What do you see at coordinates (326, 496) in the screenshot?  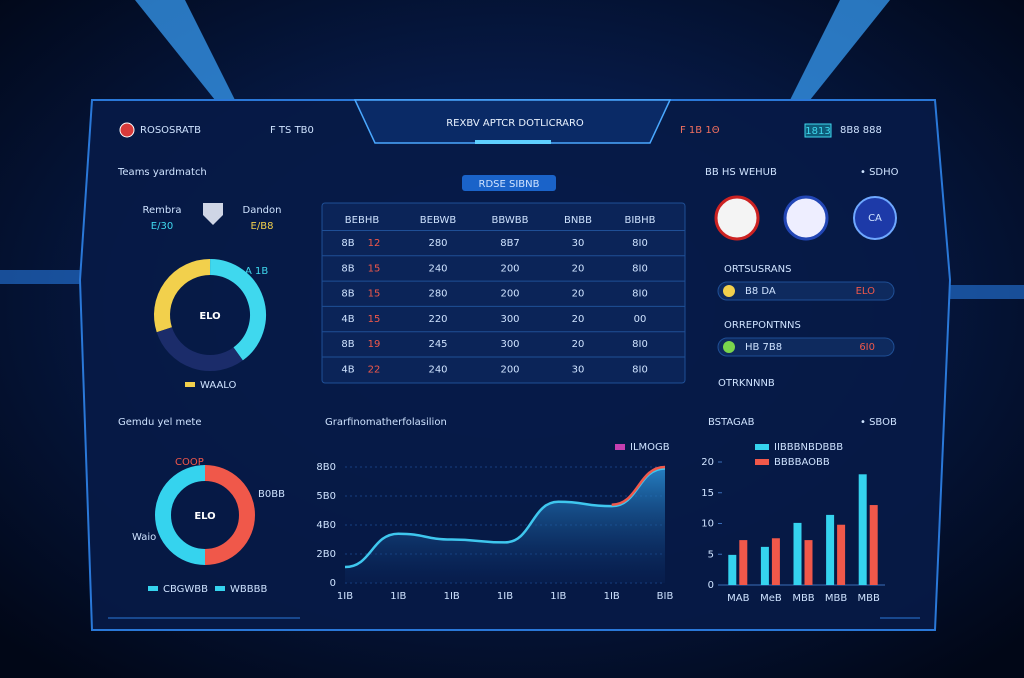 I see `y-tick-label: 5B0` at bounding box center [326, 496].